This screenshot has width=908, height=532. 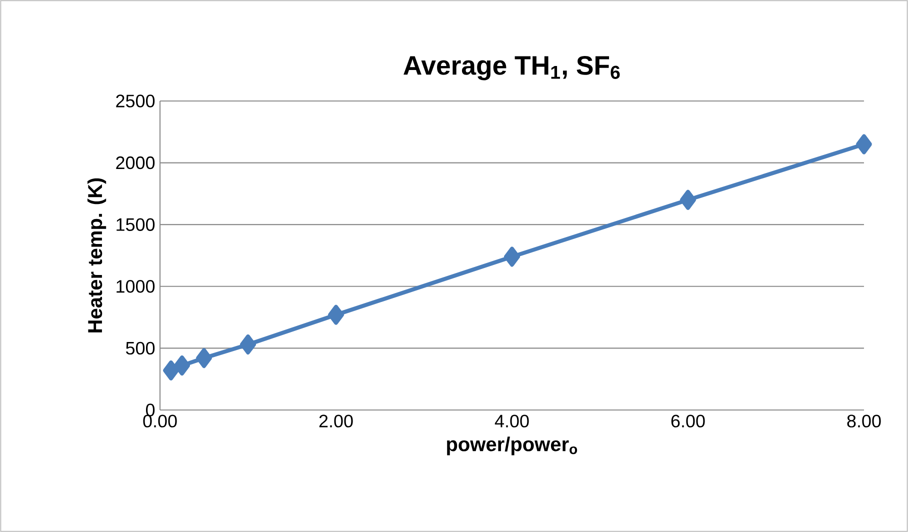 What do you see at coordinates (511, 421) in the screenshot?
I see `x-tick-label: 4.00` at bounding box center [511, 421].